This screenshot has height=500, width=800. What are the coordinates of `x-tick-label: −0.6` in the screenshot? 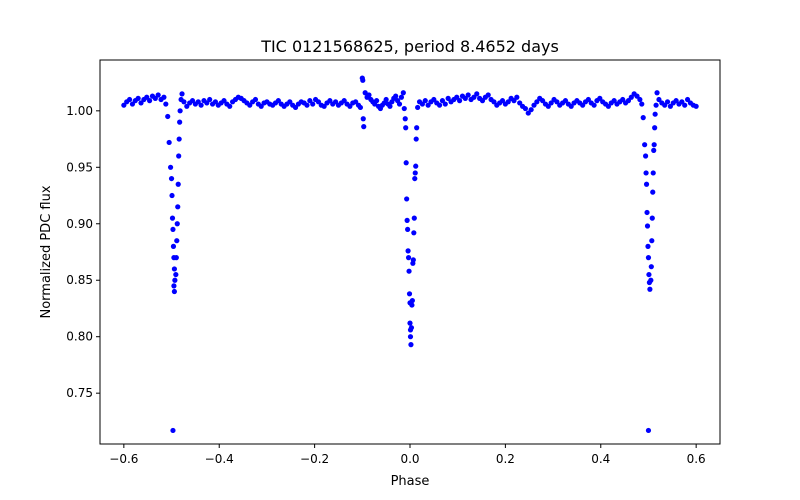 It's located at (123, 459).